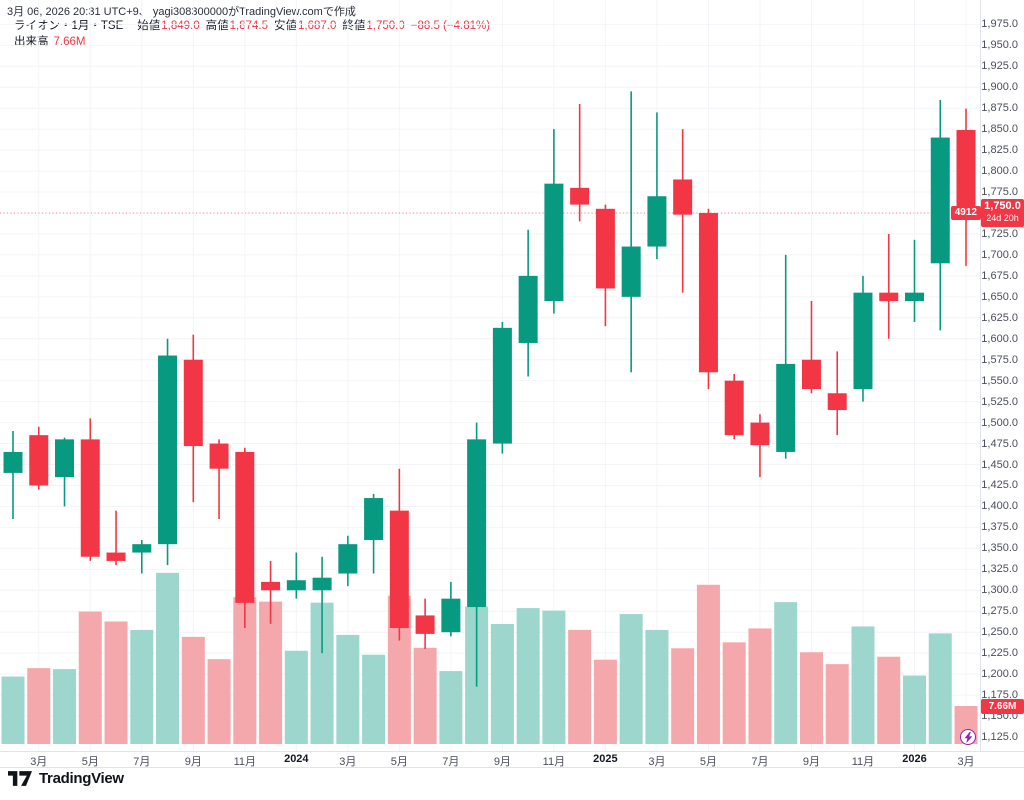 The width and height of the screenshot is (1024, 800). I want to click on symbol-title: ライオン・1月・TSE, so click(69, 26).